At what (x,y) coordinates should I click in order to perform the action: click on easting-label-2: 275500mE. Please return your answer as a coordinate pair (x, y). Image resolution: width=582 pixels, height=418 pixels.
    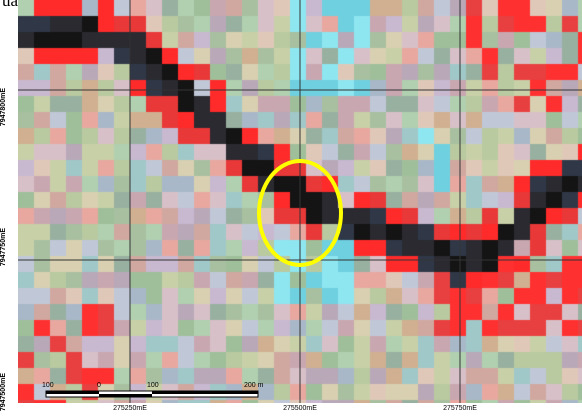
    Looking at the image, I should click on (300, 408).